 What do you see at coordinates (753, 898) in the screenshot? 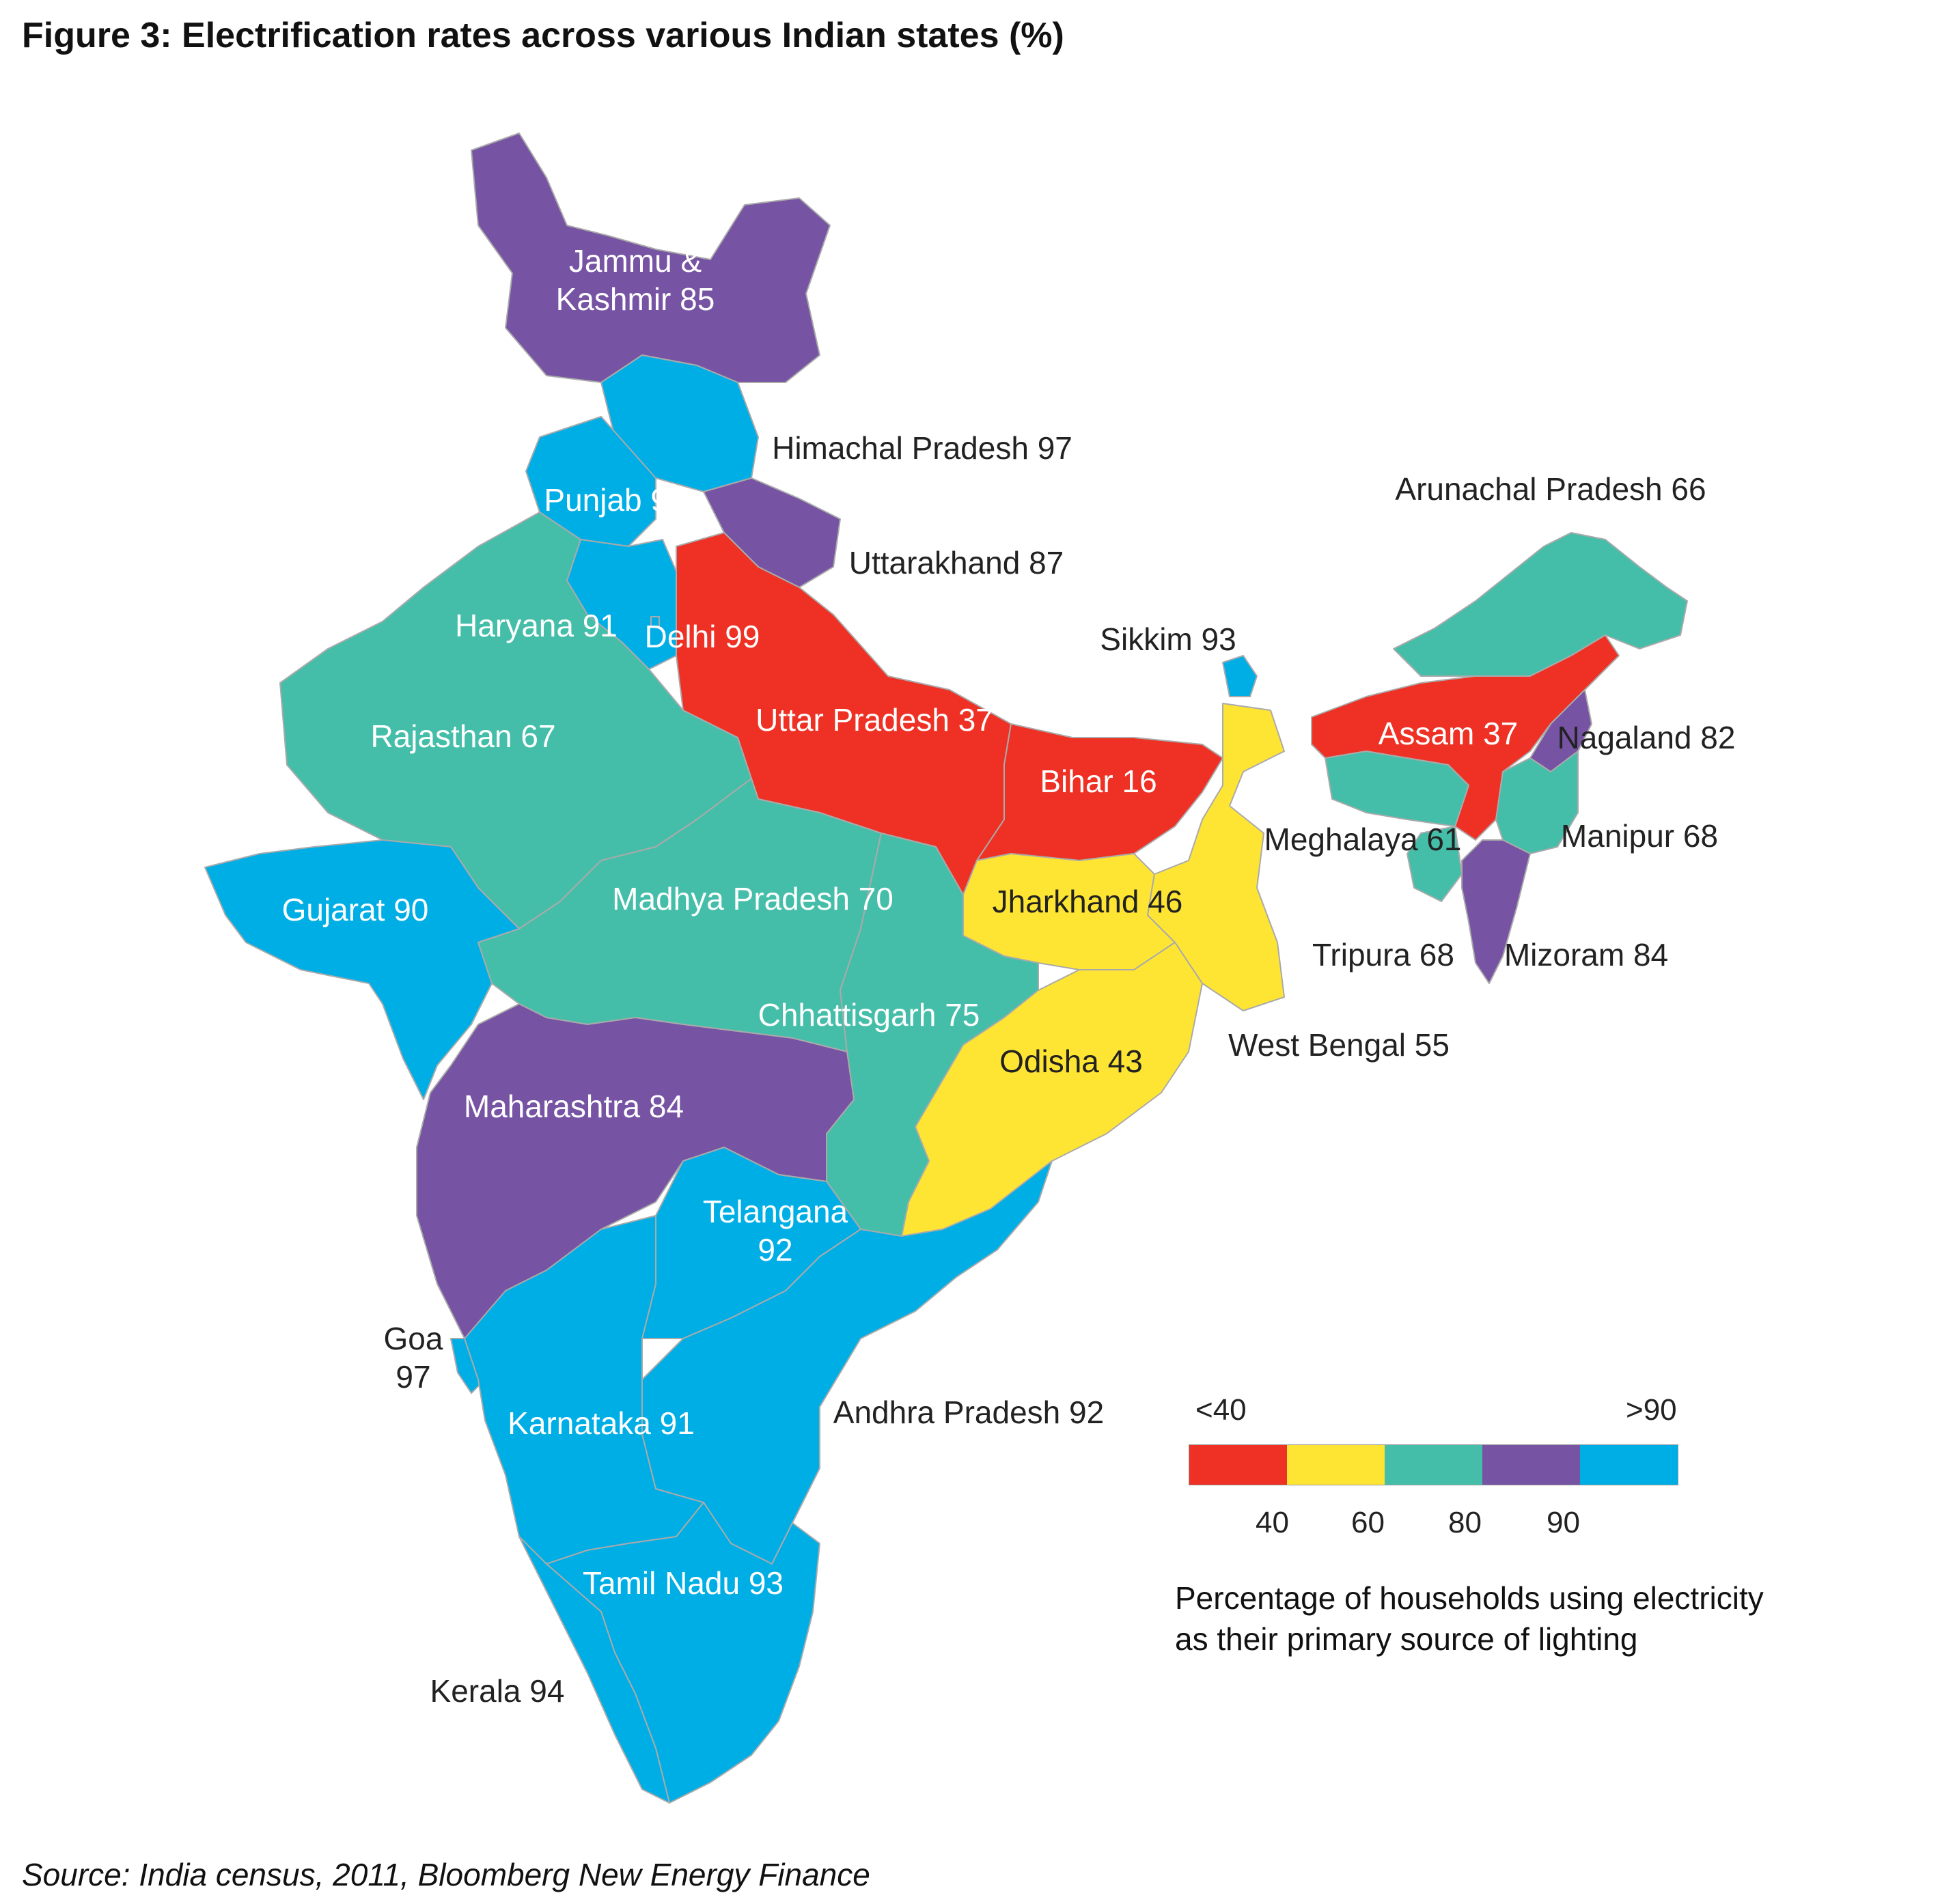
I see `state-label-madhya-pradesh: Madhya Pradesh 70` at bounding box center [753, 898].